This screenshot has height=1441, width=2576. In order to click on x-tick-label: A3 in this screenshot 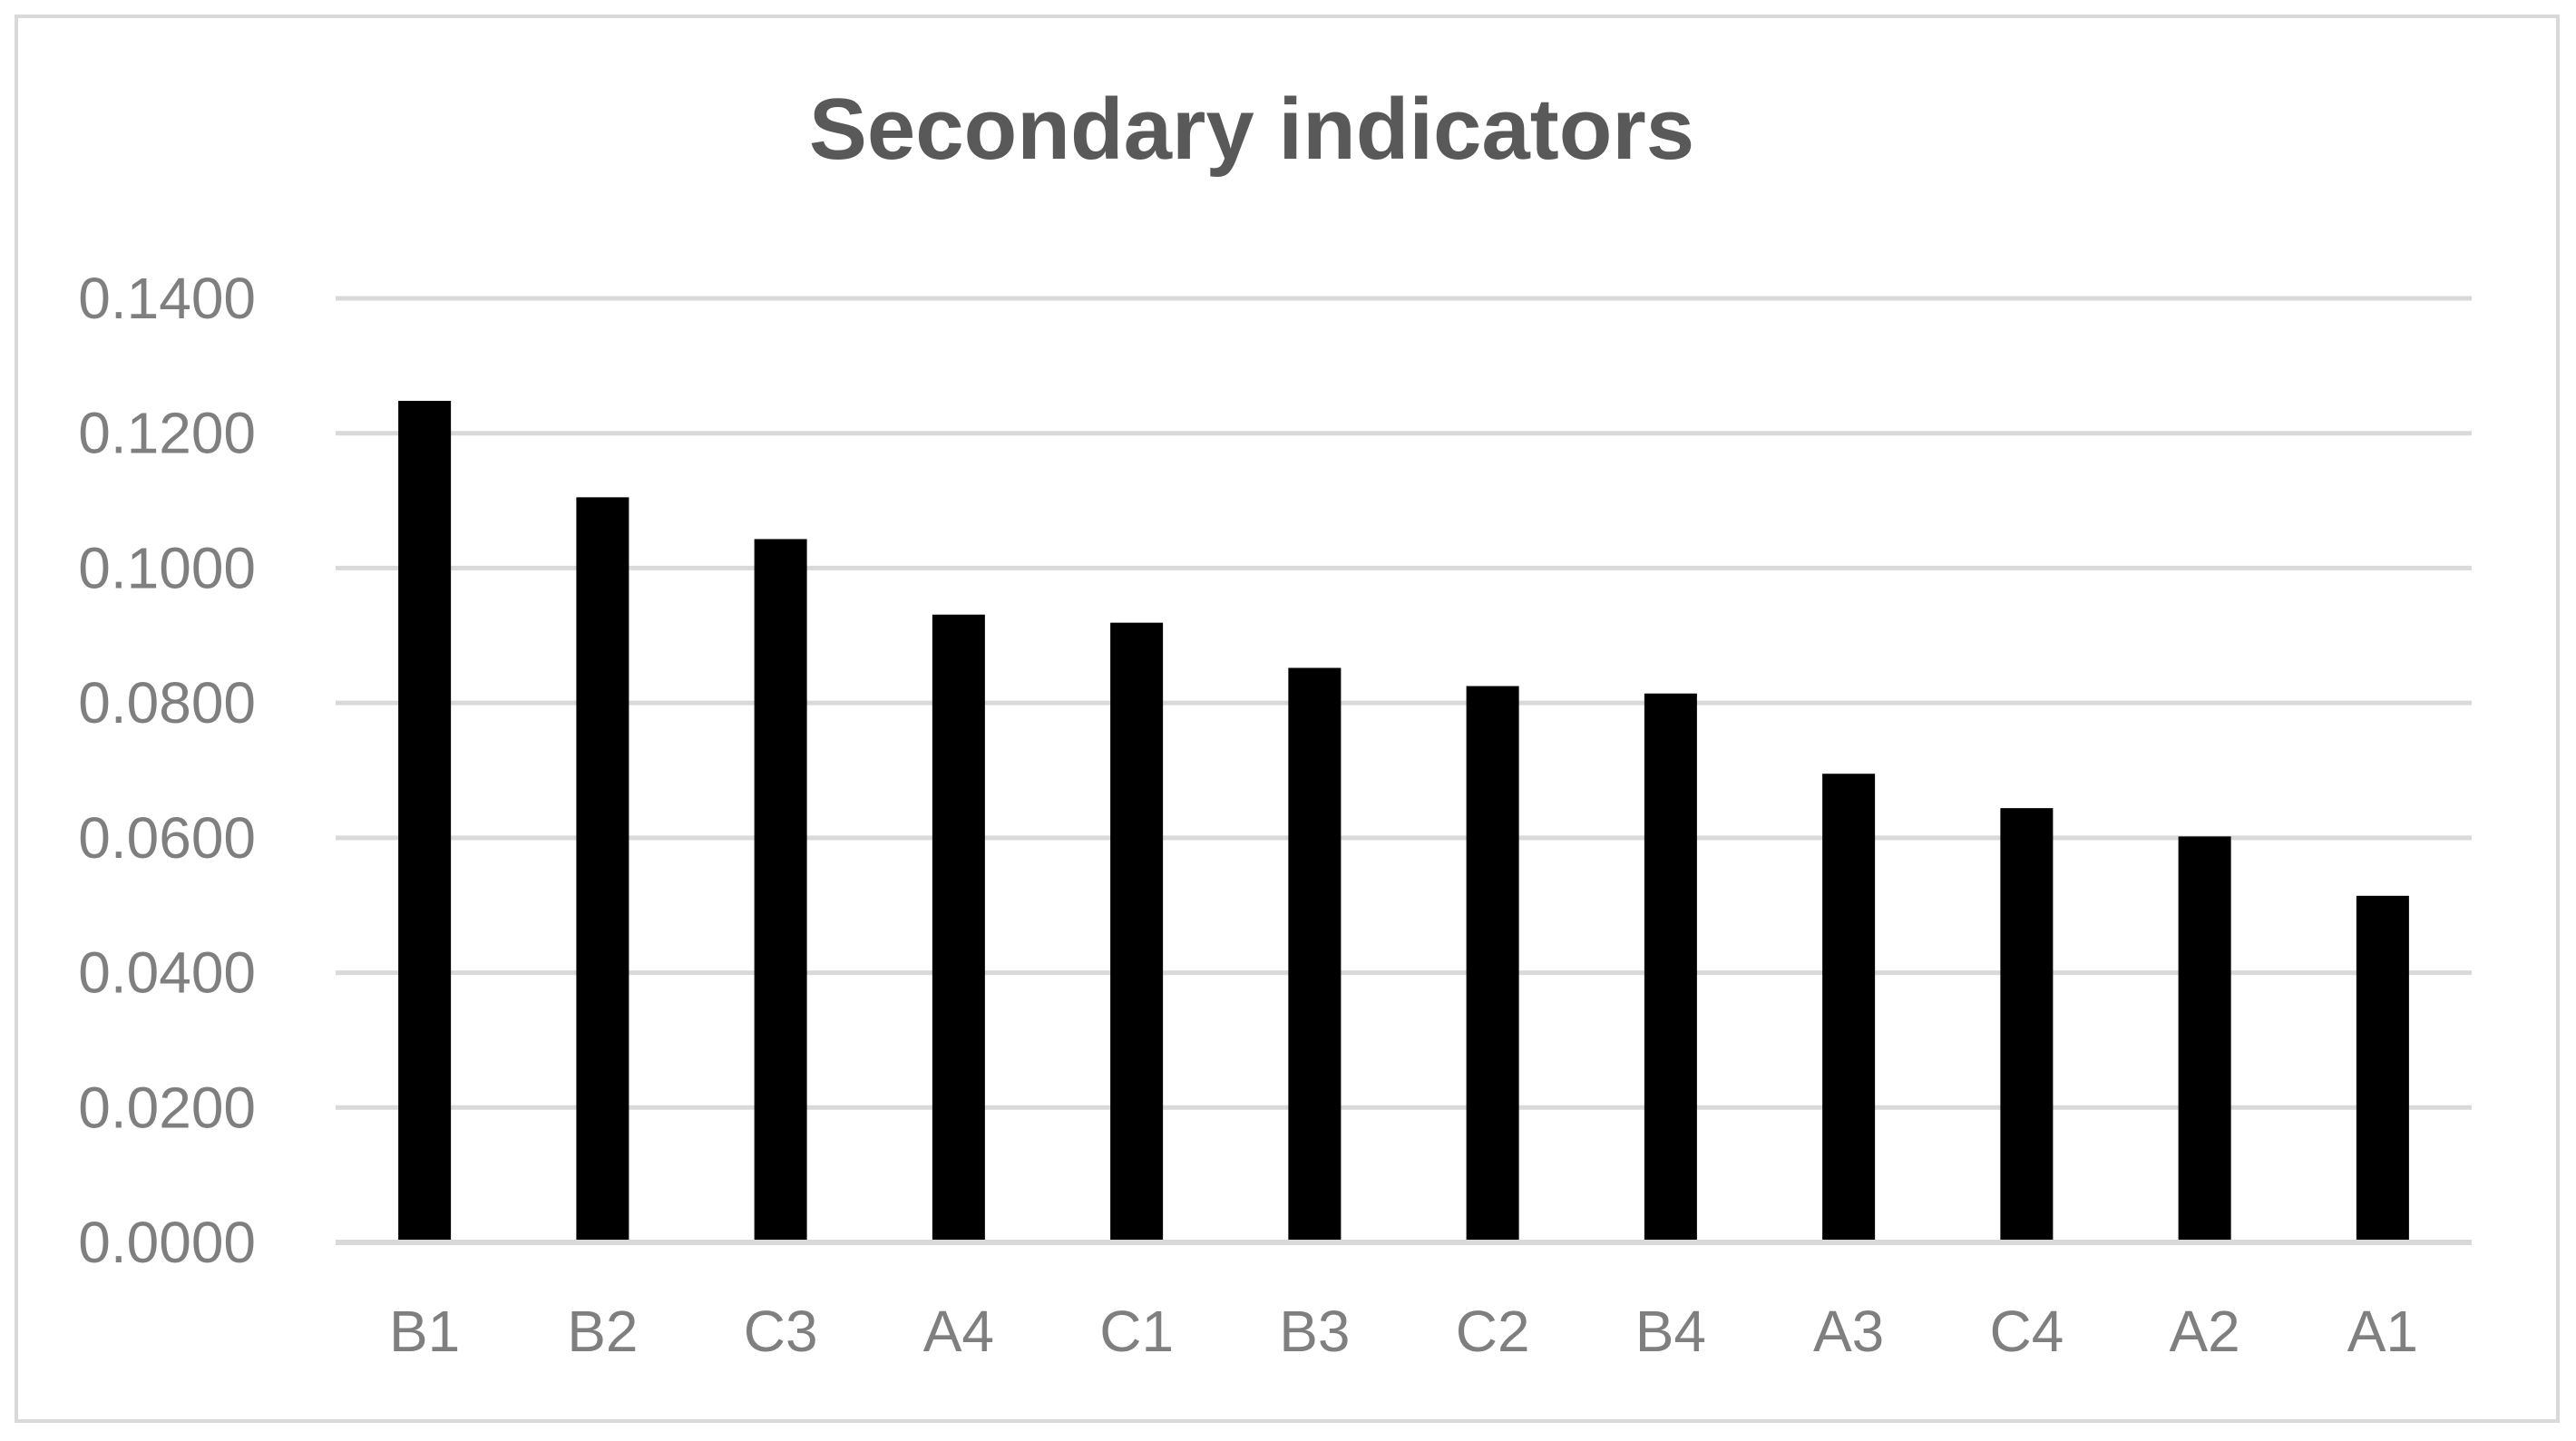, I will do `click(1848, 1332)`.